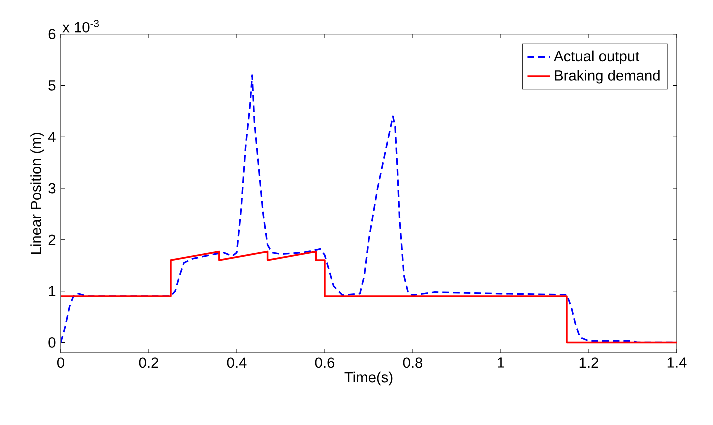 Image resolution: width=713 pixels, height=425 pixels. Describe the element at coordinates (677, 363) in the screenshot. I see `x-tick-label: 1.4` at that location.